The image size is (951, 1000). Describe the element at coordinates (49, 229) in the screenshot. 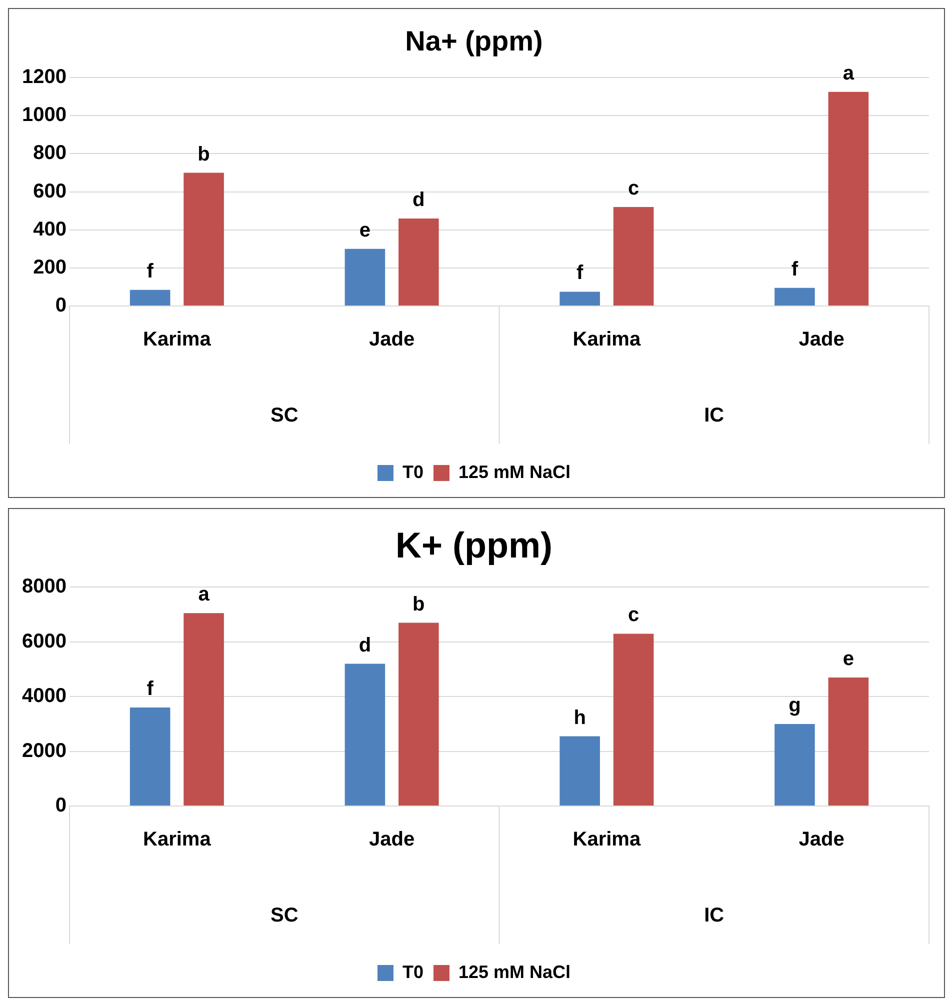

I see `y-tick-label: 400` at that location.